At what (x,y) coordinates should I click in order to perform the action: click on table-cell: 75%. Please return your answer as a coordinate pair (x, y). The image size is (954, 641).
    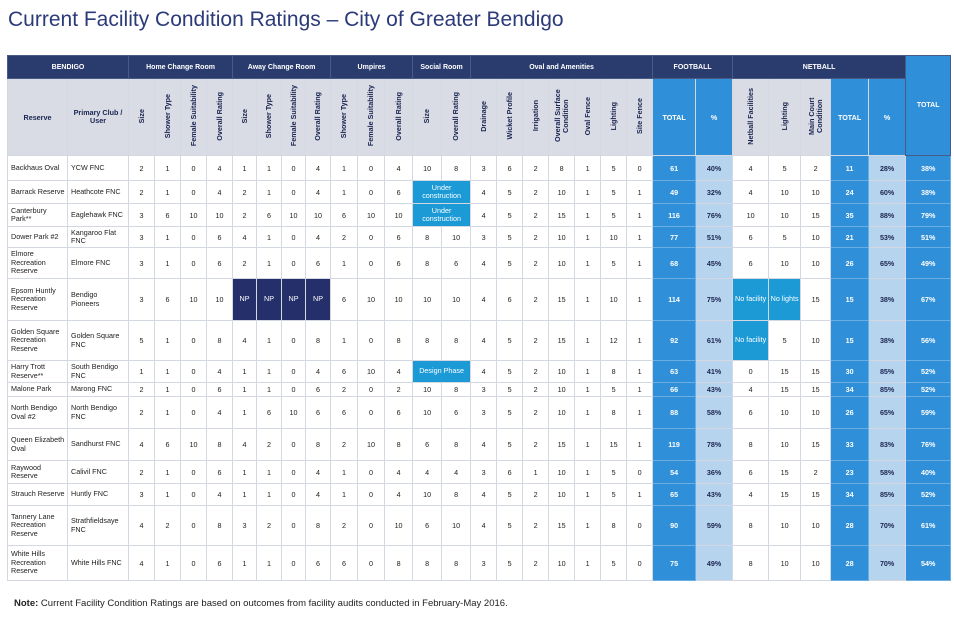
    Looking at the image, I should click on (714, 299).